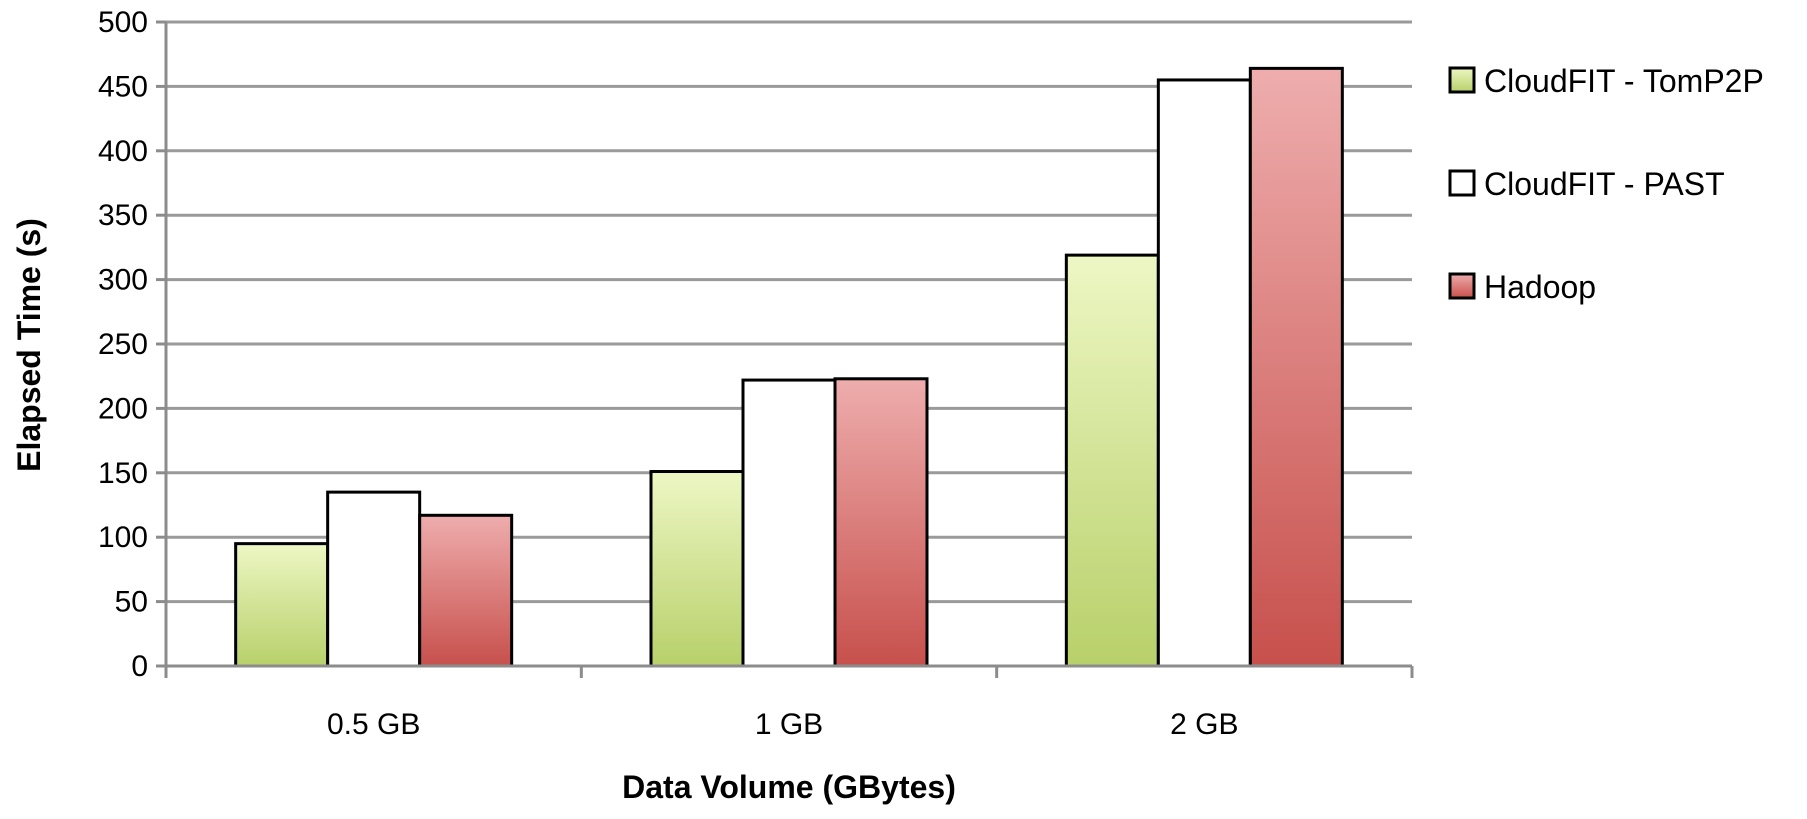 This screenshot has width=1807, height=819. Describe the element at coordinates (123, 537) in the screenshot. I see `y-tick-label-100: 100` at that location.